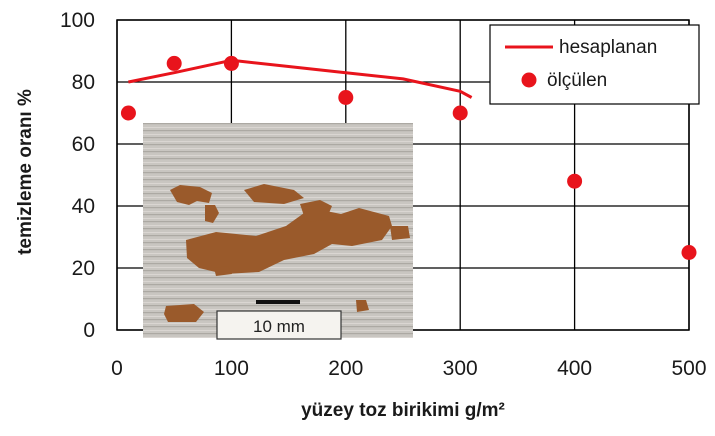 This screenshot has width=715, height=436. I want to click on x-tick-label: 400, so click(574, 368).